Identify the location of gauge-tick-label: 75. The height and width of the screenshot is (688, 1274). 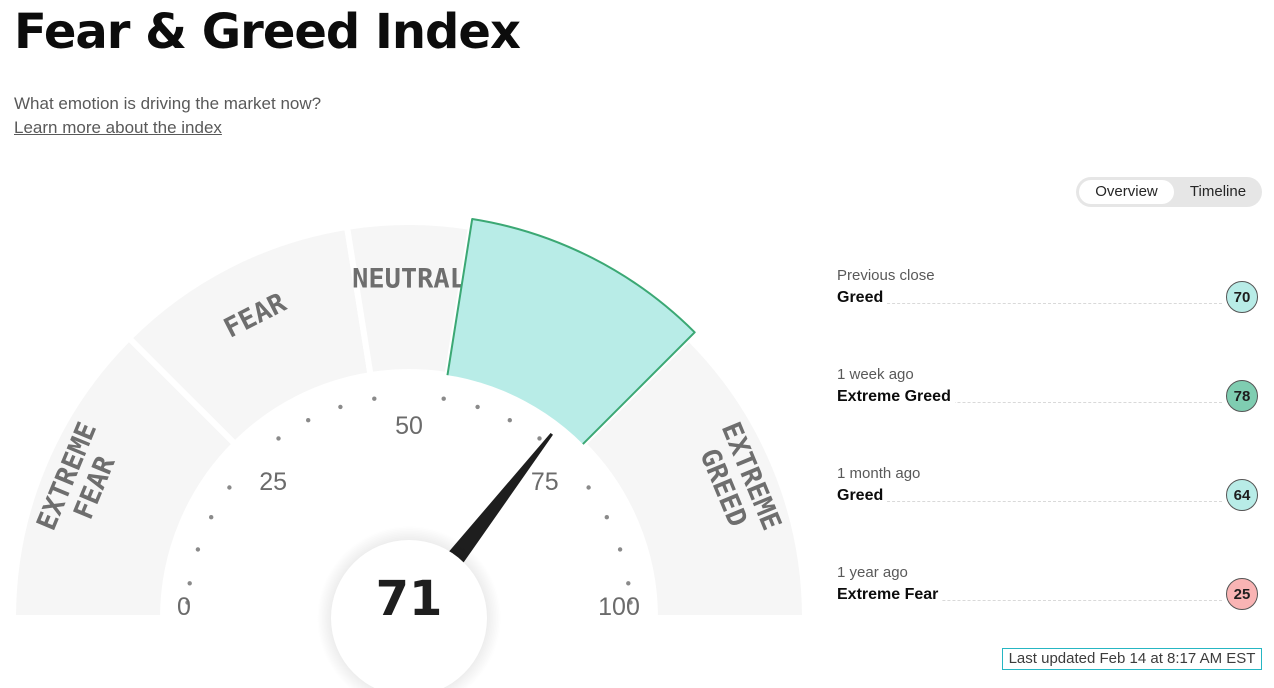
(545, 482).